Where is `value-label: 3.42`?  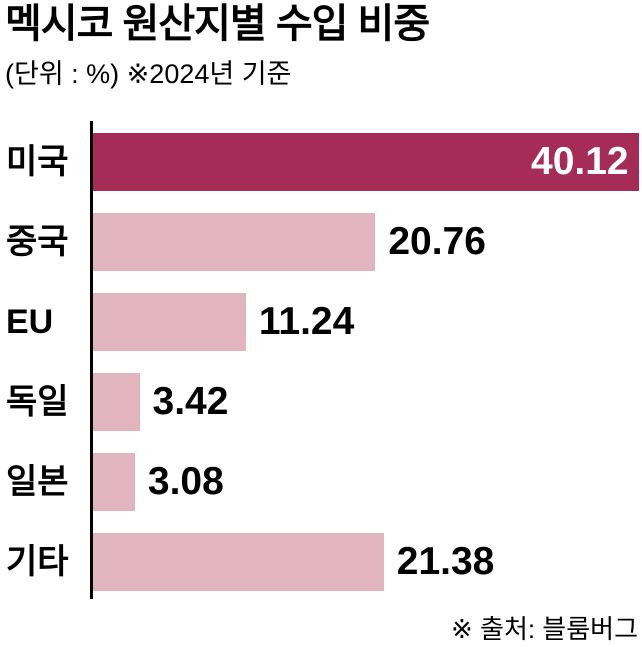
value-label: 3.42 is located at coordinates (190, 401).